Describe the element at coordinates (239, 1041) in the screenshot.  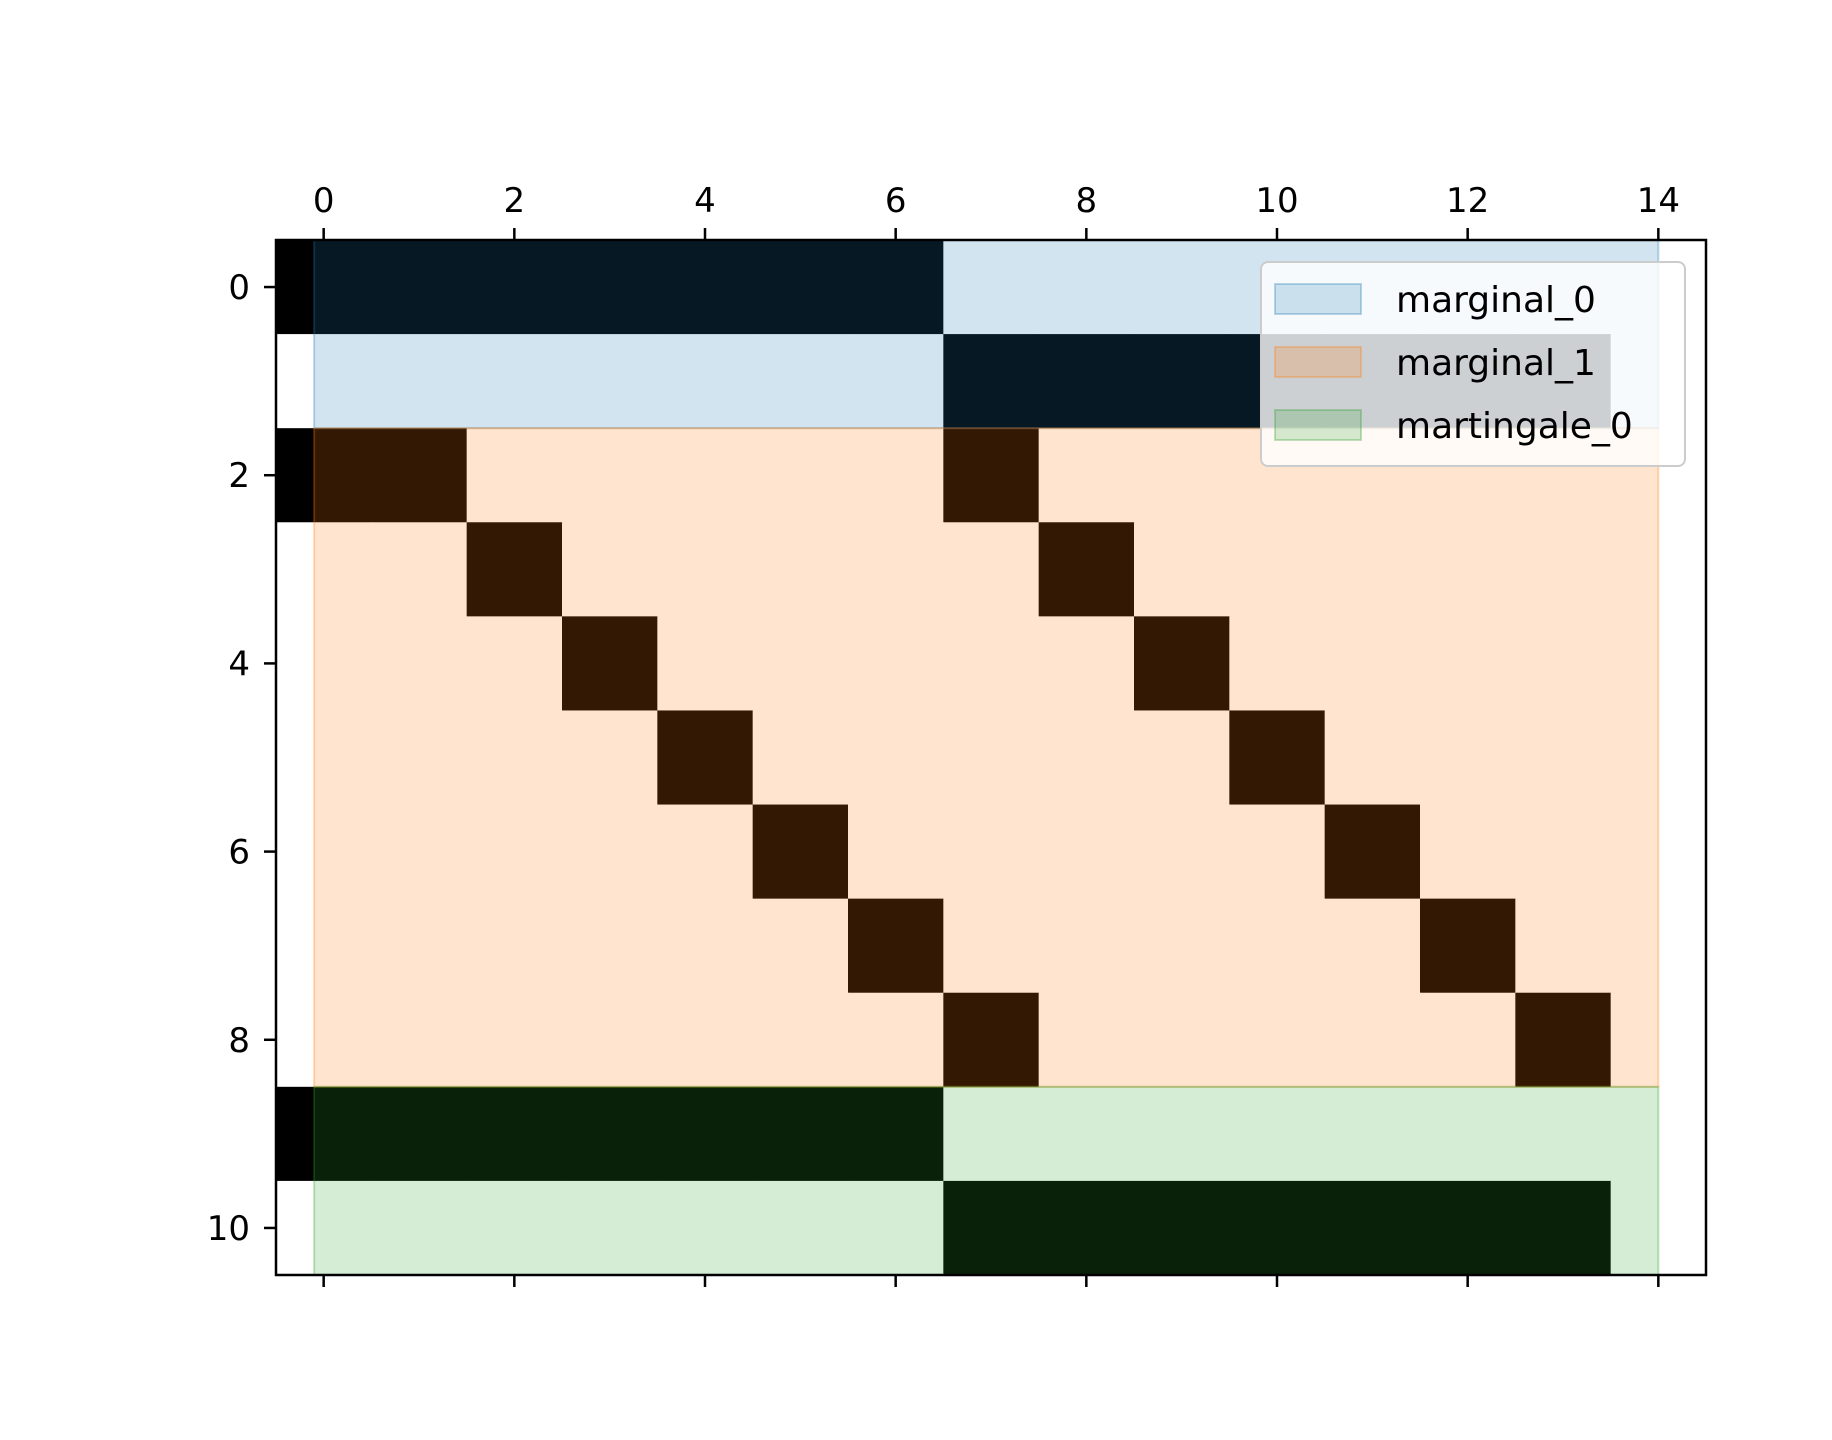
I see `y-tick-label: 8` at that location.